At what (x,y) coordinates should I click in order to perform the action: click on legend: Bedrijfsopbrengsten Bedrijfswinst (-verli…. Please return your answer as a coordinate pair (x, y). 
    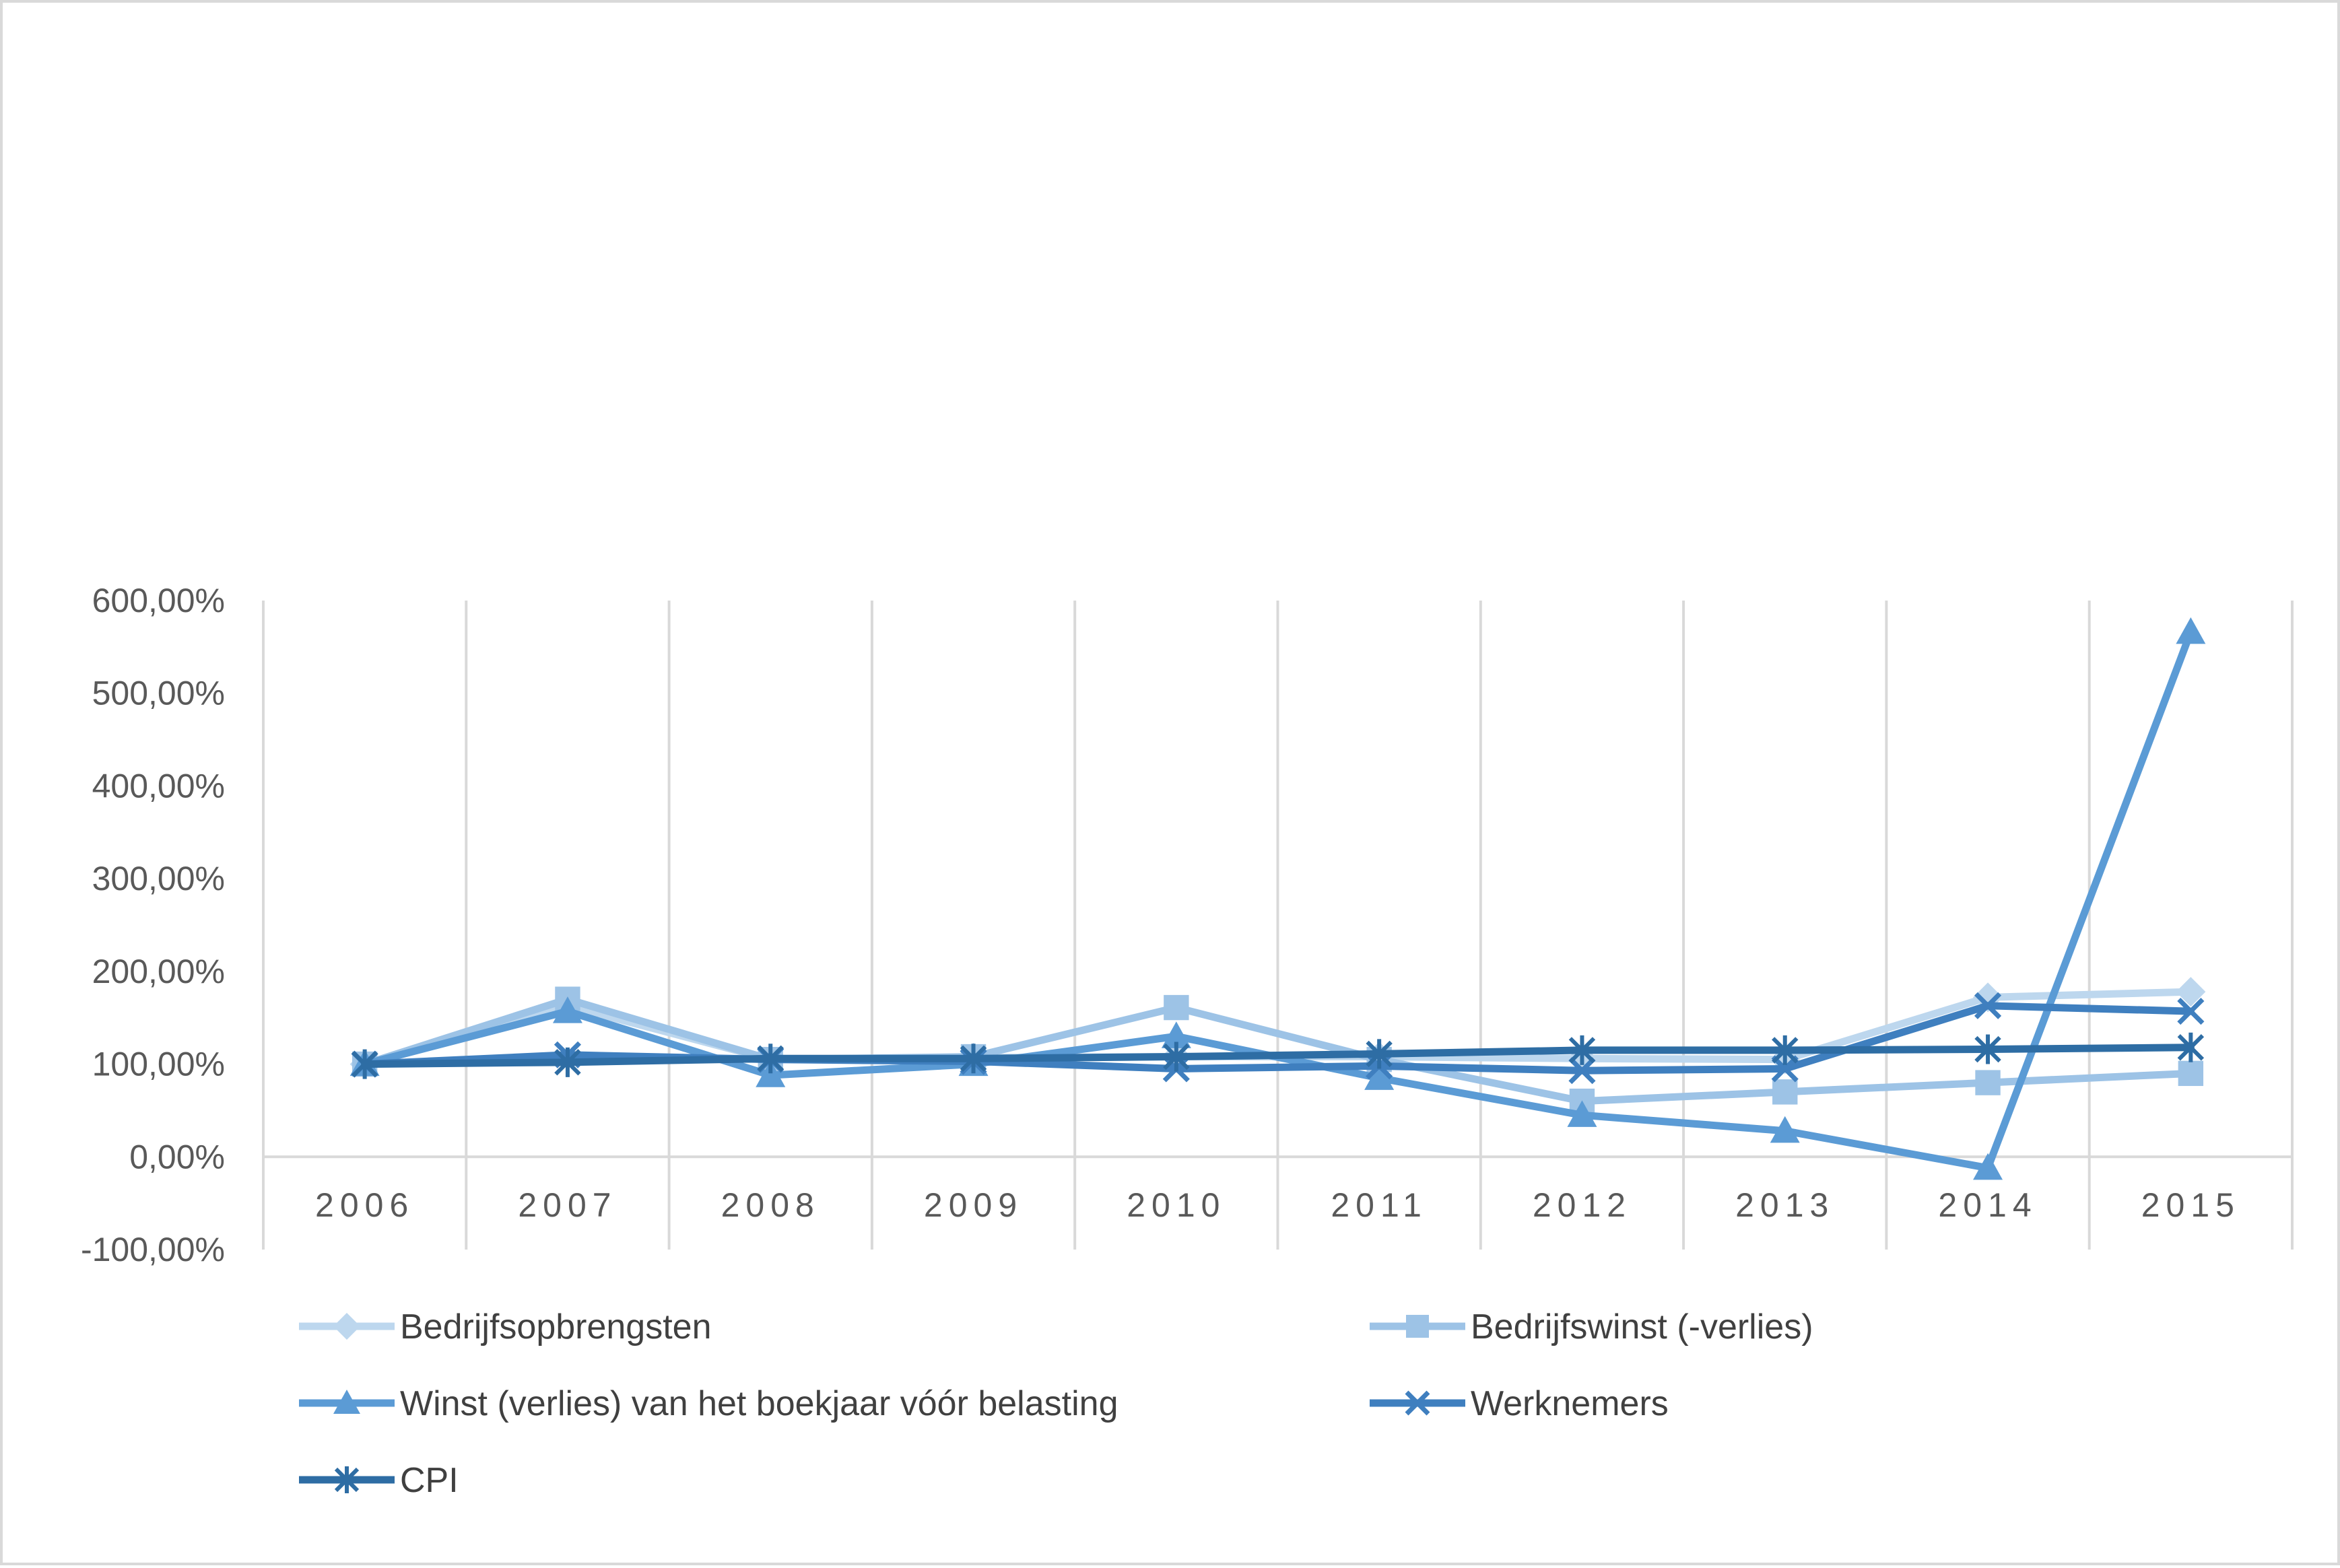
    Looking at the image, I should click on (1056, 1403).